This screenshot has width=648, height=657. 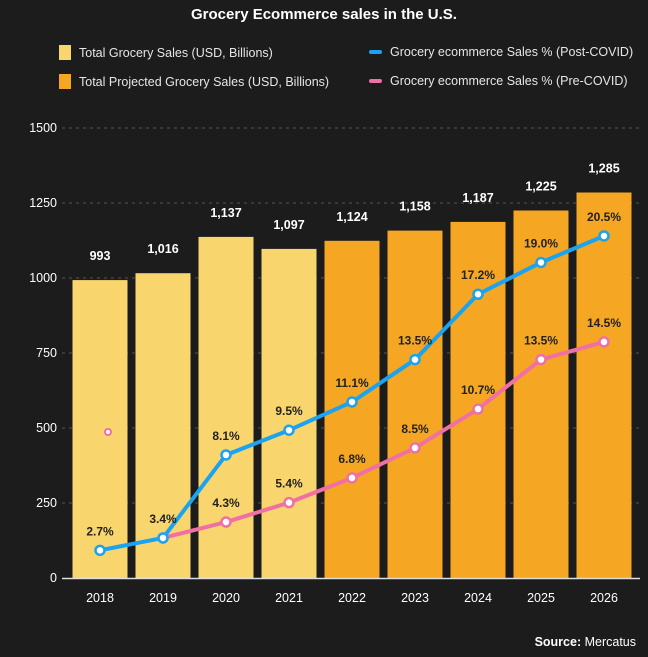 What do you see at coordinates (604, 385) in the screenshot?
I see `bar-2026` at bounding box center [604, 385].